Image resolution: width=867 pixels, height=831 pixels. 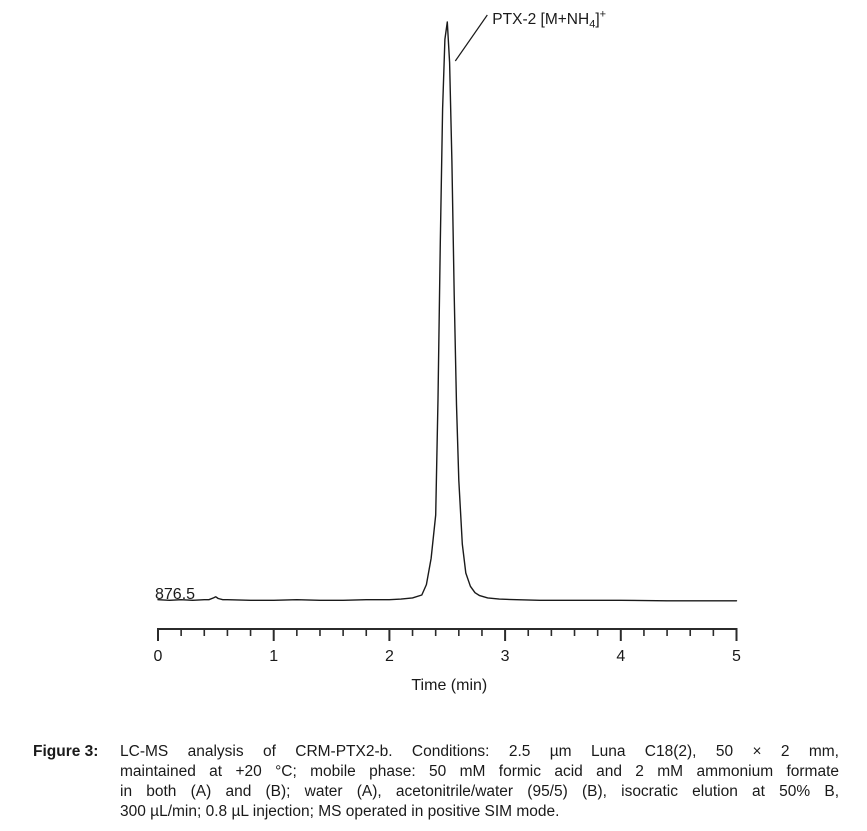 What do you see at coordinates (603, 15) in the screenshot?
I see `peak-label-superscript: +` at bounding box center [603, 15].